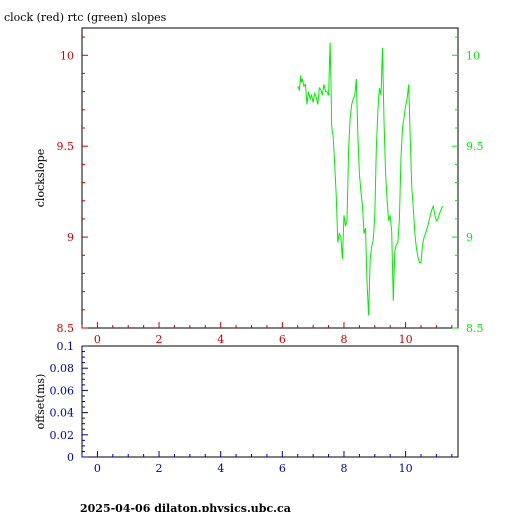  Describe the element at coordinates (67, 55) in the screenshot. I see `y-tick-label: 10` at that location.